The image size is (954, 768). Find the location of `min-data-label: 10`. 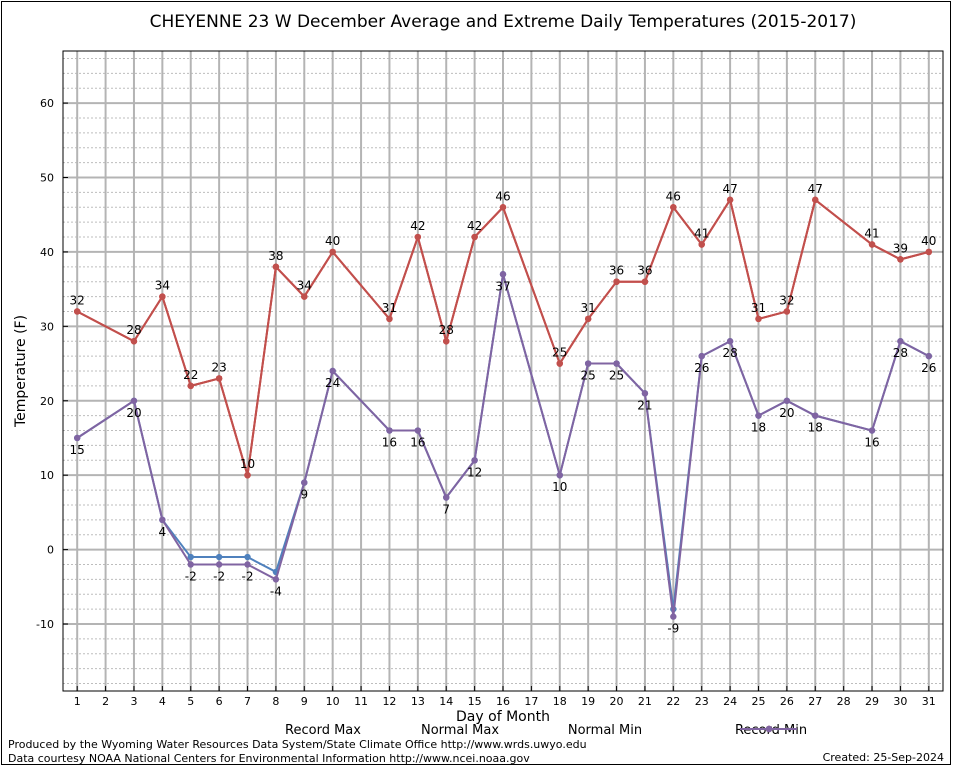

min-data-label: 10 is located at coordinates (559, 487).